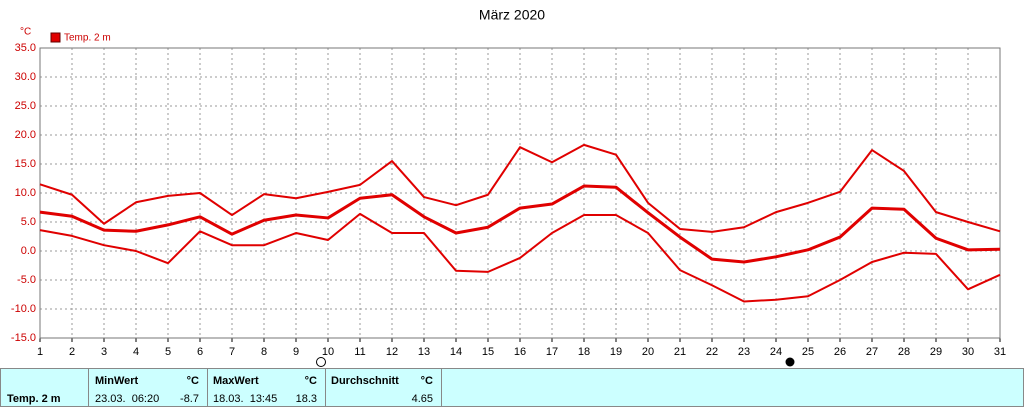 This screenshot has width=1024, height=407. What do you see at coordinates (904, 352) in the screenshot?
I see `x-tick-label: 28` at bounding box center [904, 352].